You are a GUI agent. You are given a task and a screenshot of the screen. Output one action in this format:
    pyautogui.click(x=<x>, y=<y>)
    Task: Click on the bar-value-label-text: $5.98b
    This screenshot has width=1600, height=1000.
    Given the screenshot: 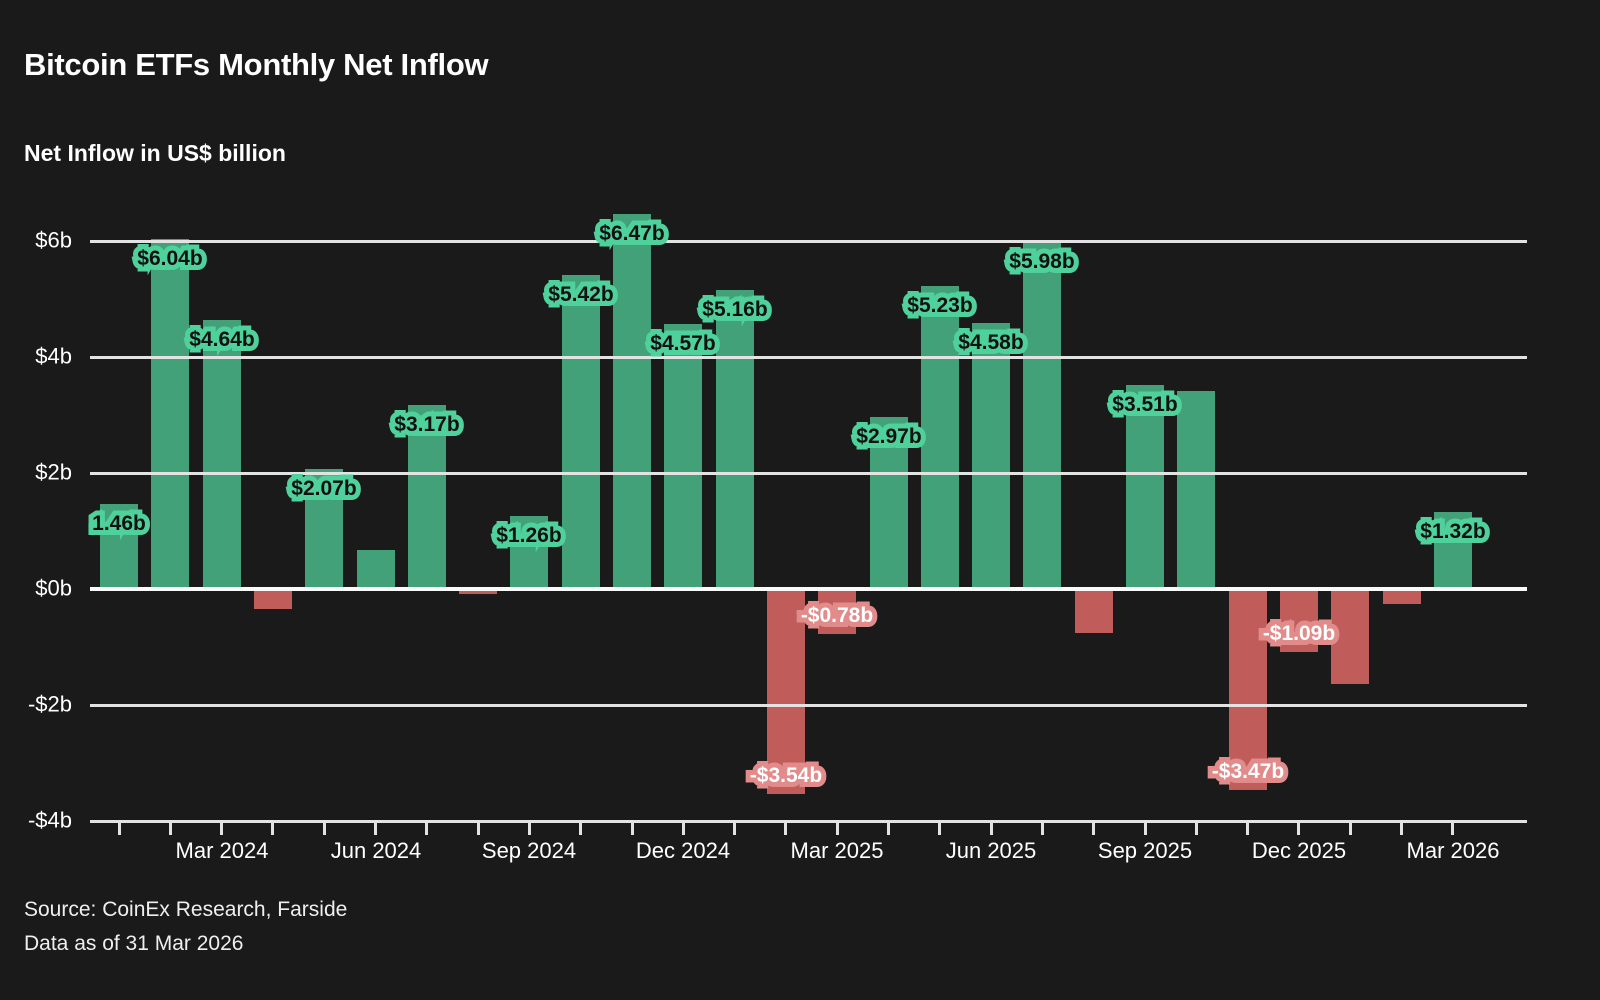 What is the action you would take?
    pyautogui.click(x=1042, y=261)
    